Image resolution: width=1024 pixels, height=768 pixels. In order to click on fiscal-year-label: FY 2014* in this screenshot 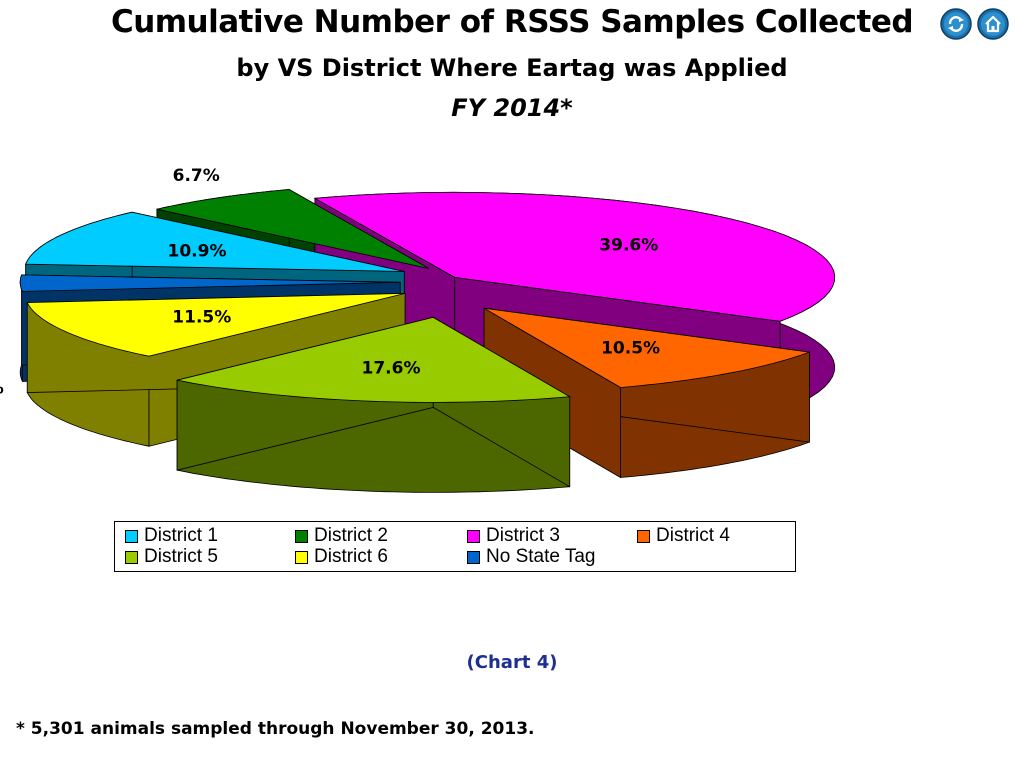, I will do `click(512, 108)`.